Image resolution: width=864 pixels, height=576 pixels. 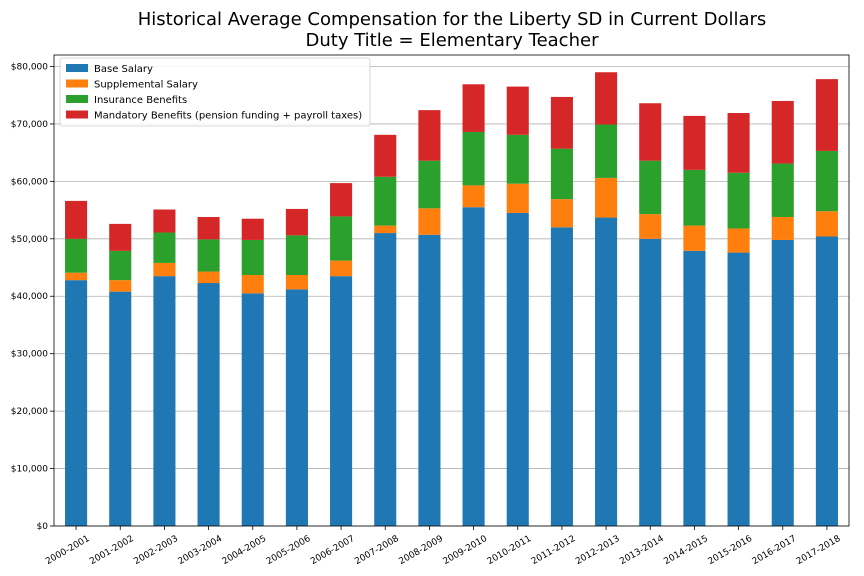 I want to click on x-tick-label: 2017-2018, so click(x=819, y=550).